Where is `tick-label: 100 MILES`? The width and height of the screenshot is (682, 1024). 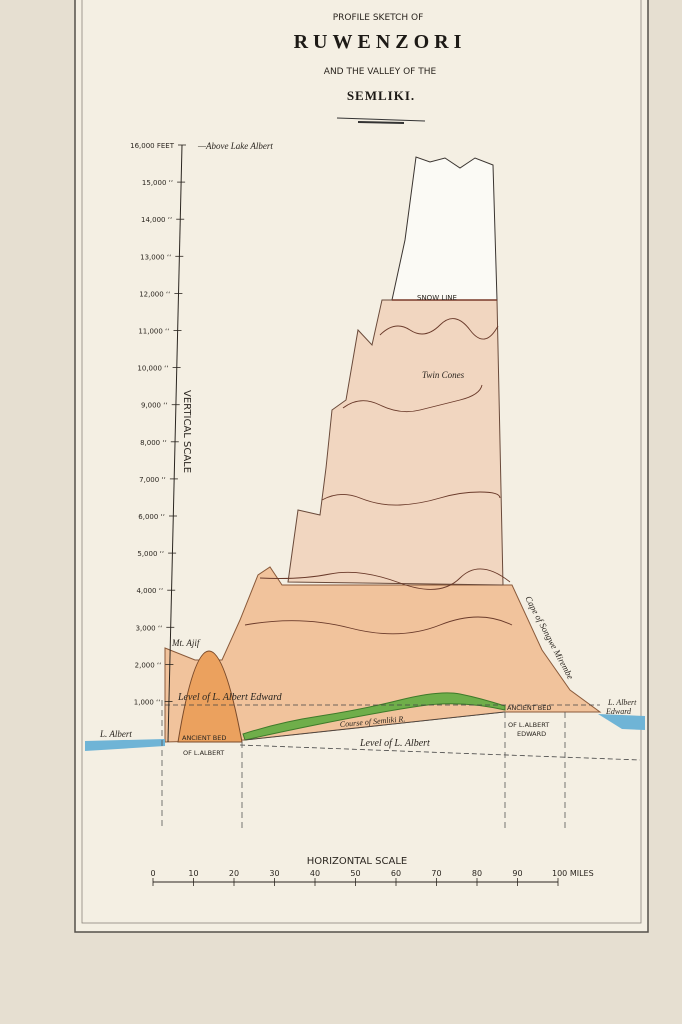 tick-label: 100 MILES is located at coordinates (573, 873).